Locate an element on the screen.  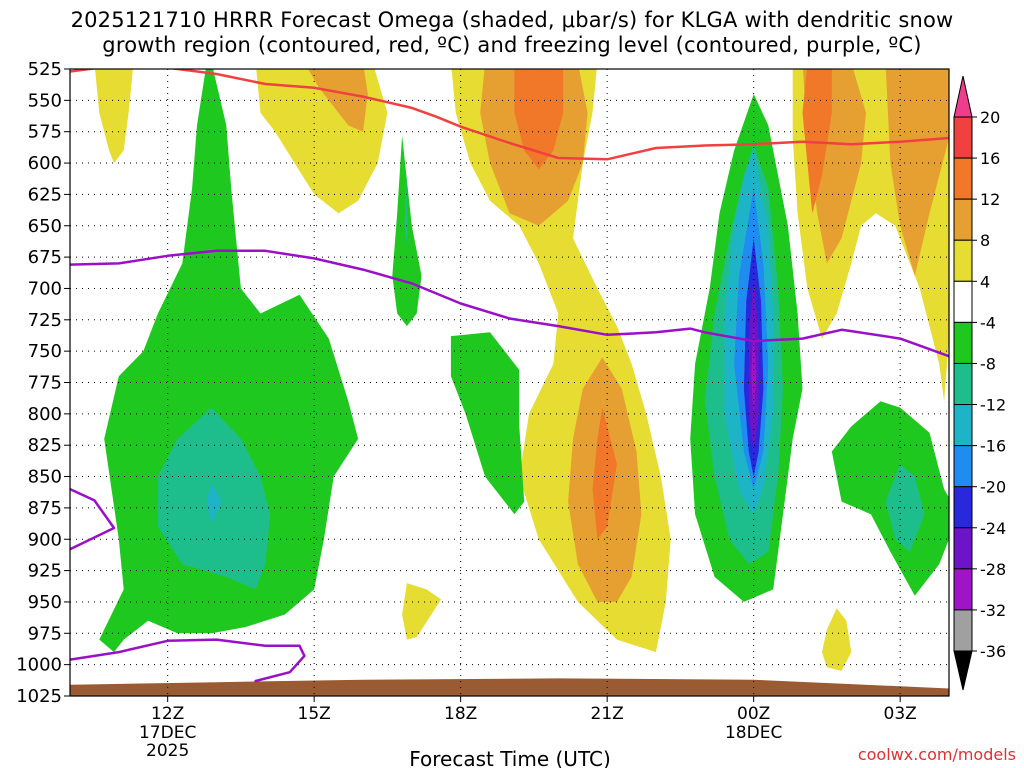
x-axis-label: Forecast Time (UTC) is located at coordinates (510, 757).